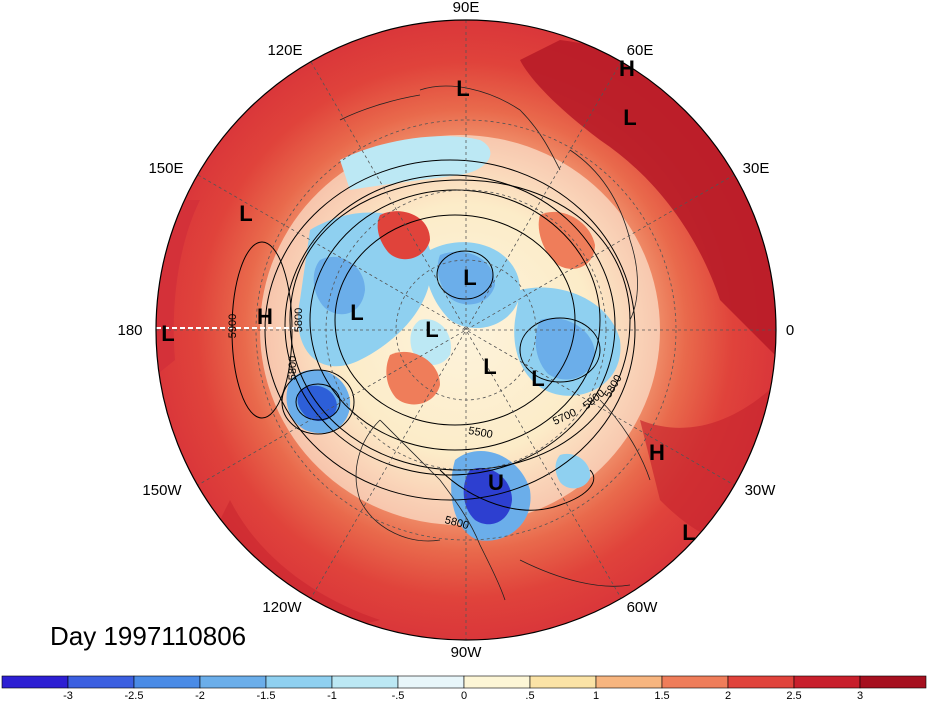  Describe the element at coordinates (148, 636) in the screenshot. I see `day-label: Day 1997110806` at that location.